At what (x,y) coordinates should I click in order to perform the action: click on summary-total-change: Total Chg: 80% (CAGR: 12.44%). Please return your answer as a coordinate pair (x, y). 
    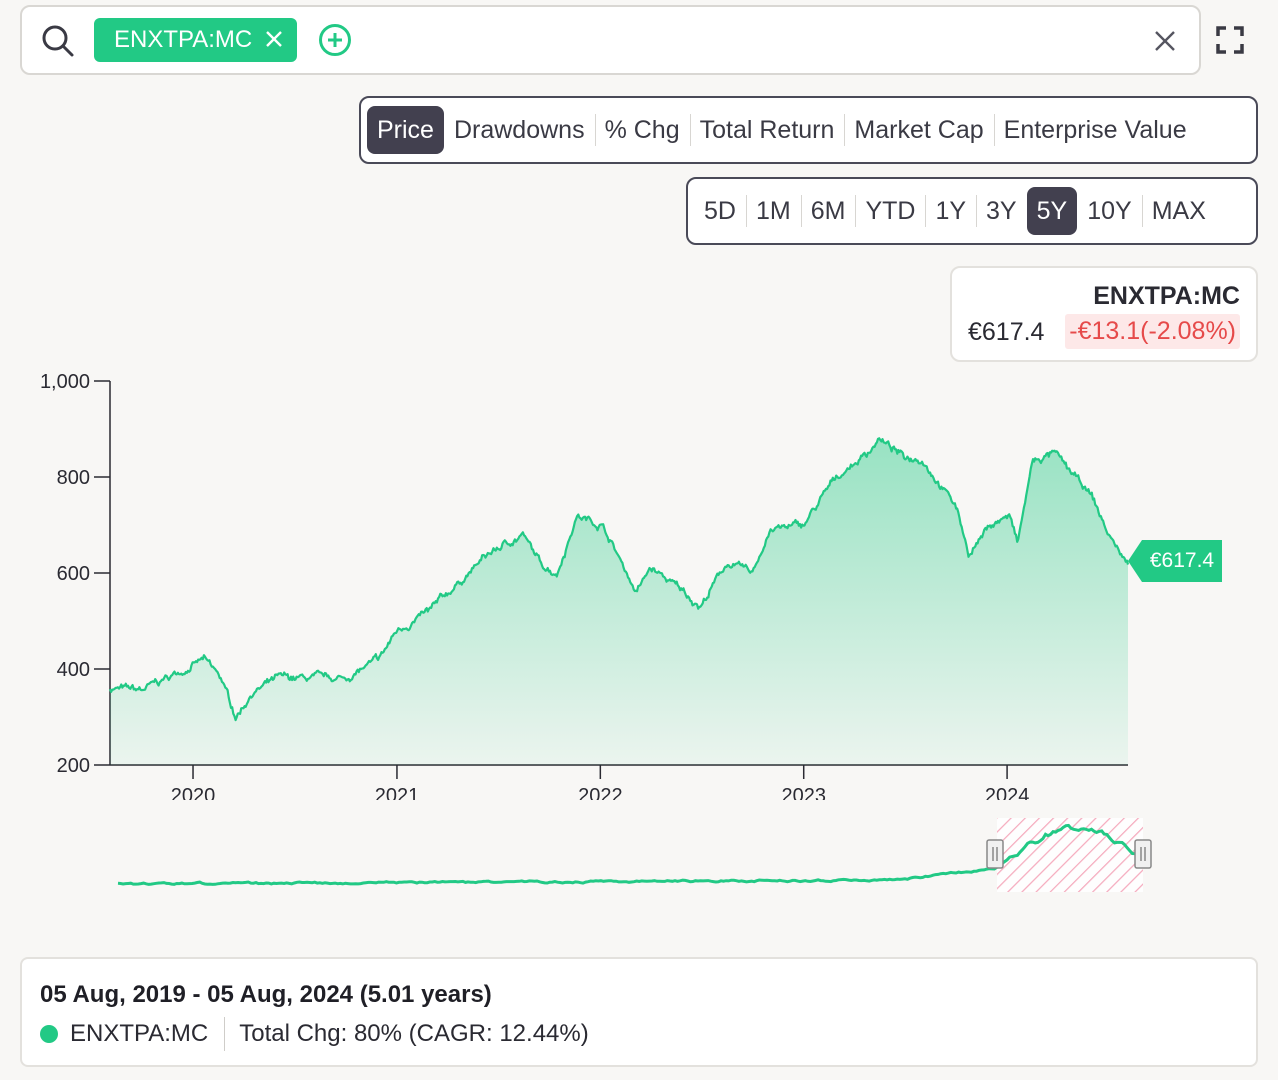
    Looking at the image, I should click on (414, 1033).